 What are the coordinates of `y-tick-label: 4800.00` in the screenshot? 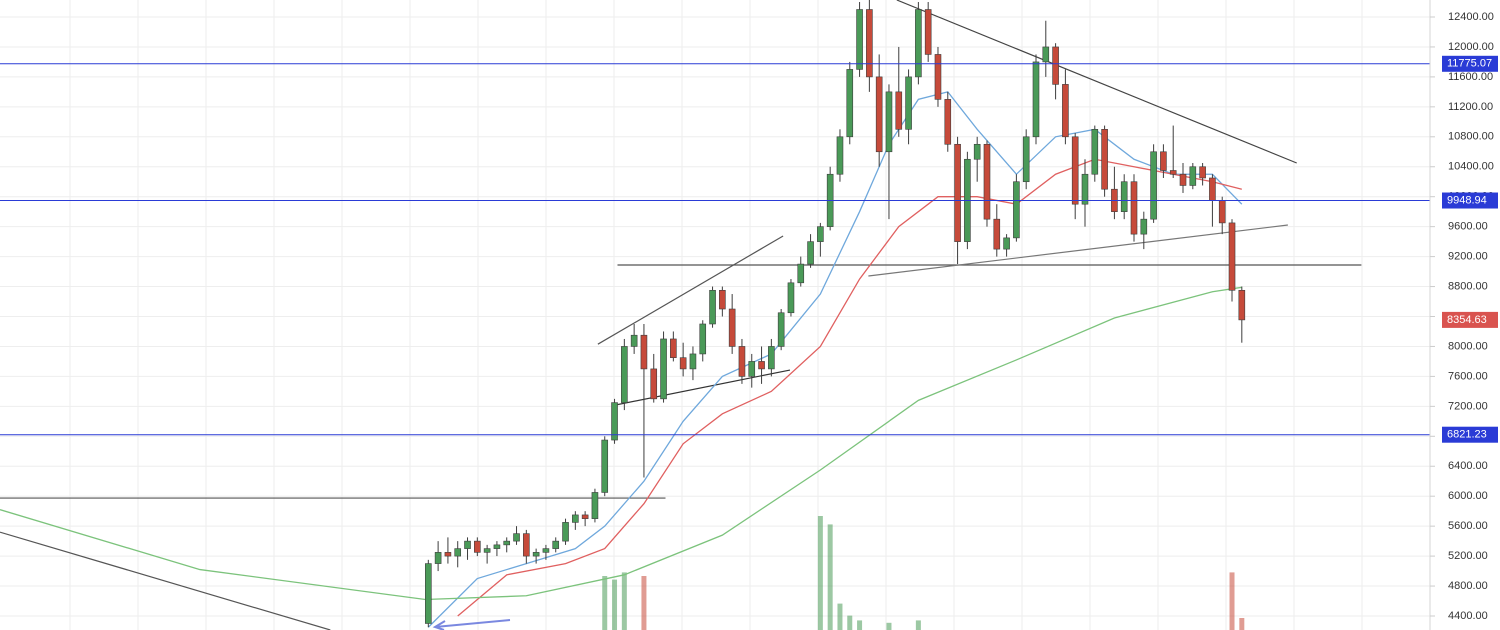 It's located at (1468, 586).